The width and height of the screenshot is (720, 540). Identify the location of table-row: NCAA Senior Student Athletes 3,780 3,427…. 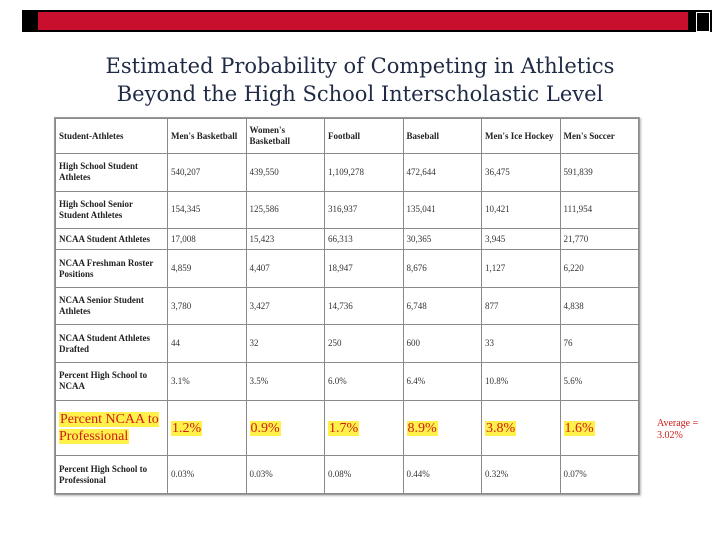
(347, 306).